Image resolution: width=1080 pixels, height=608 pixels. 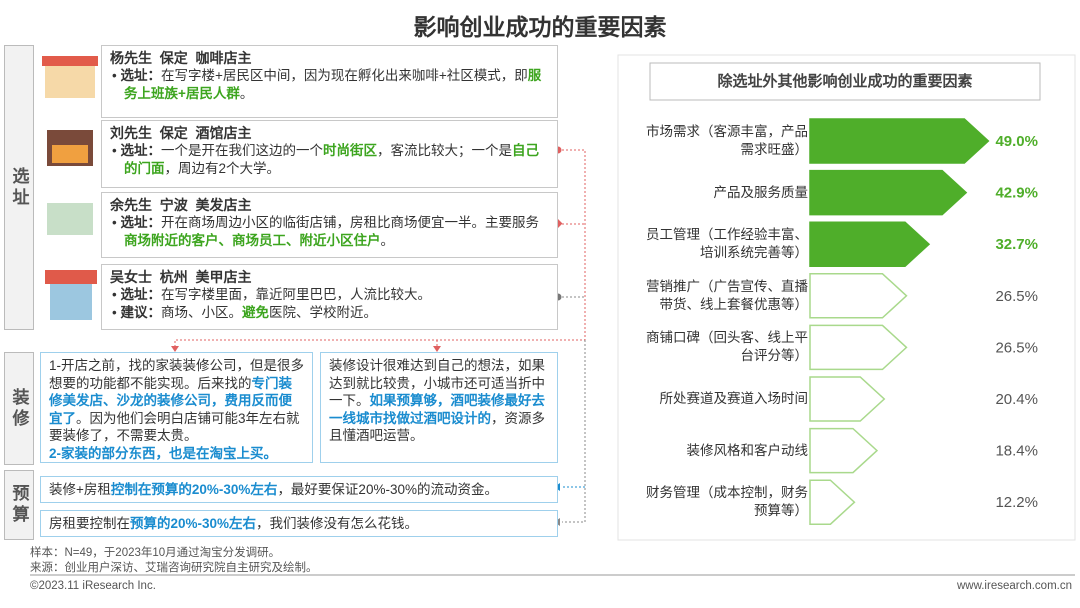 I want to click on section-label: 预算, so click(x=19, y=505).